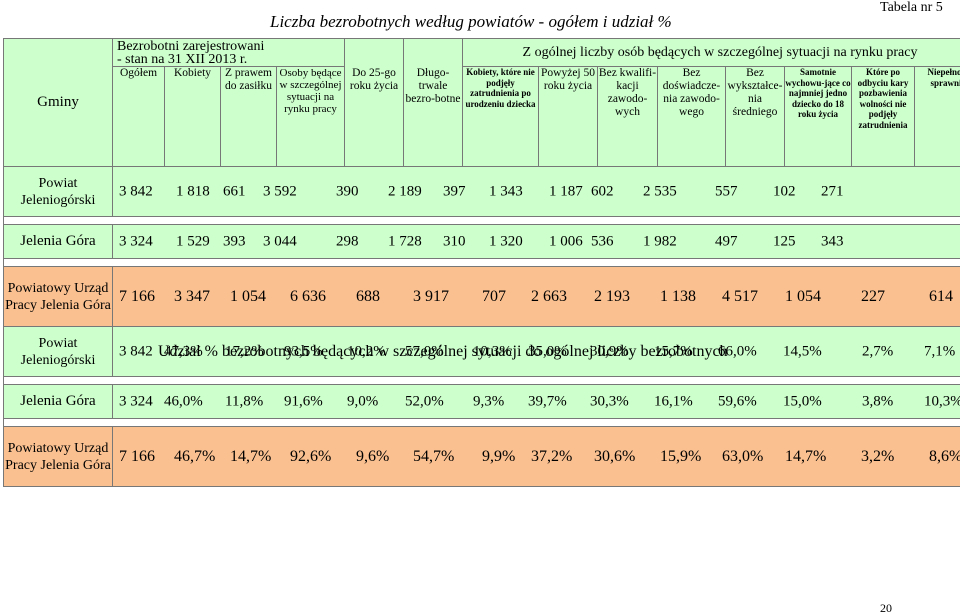  What do you see at coordinates (737, 401) in the screenshot?
I see `cell-value: 59,6%` at bounding box center [737, 401].